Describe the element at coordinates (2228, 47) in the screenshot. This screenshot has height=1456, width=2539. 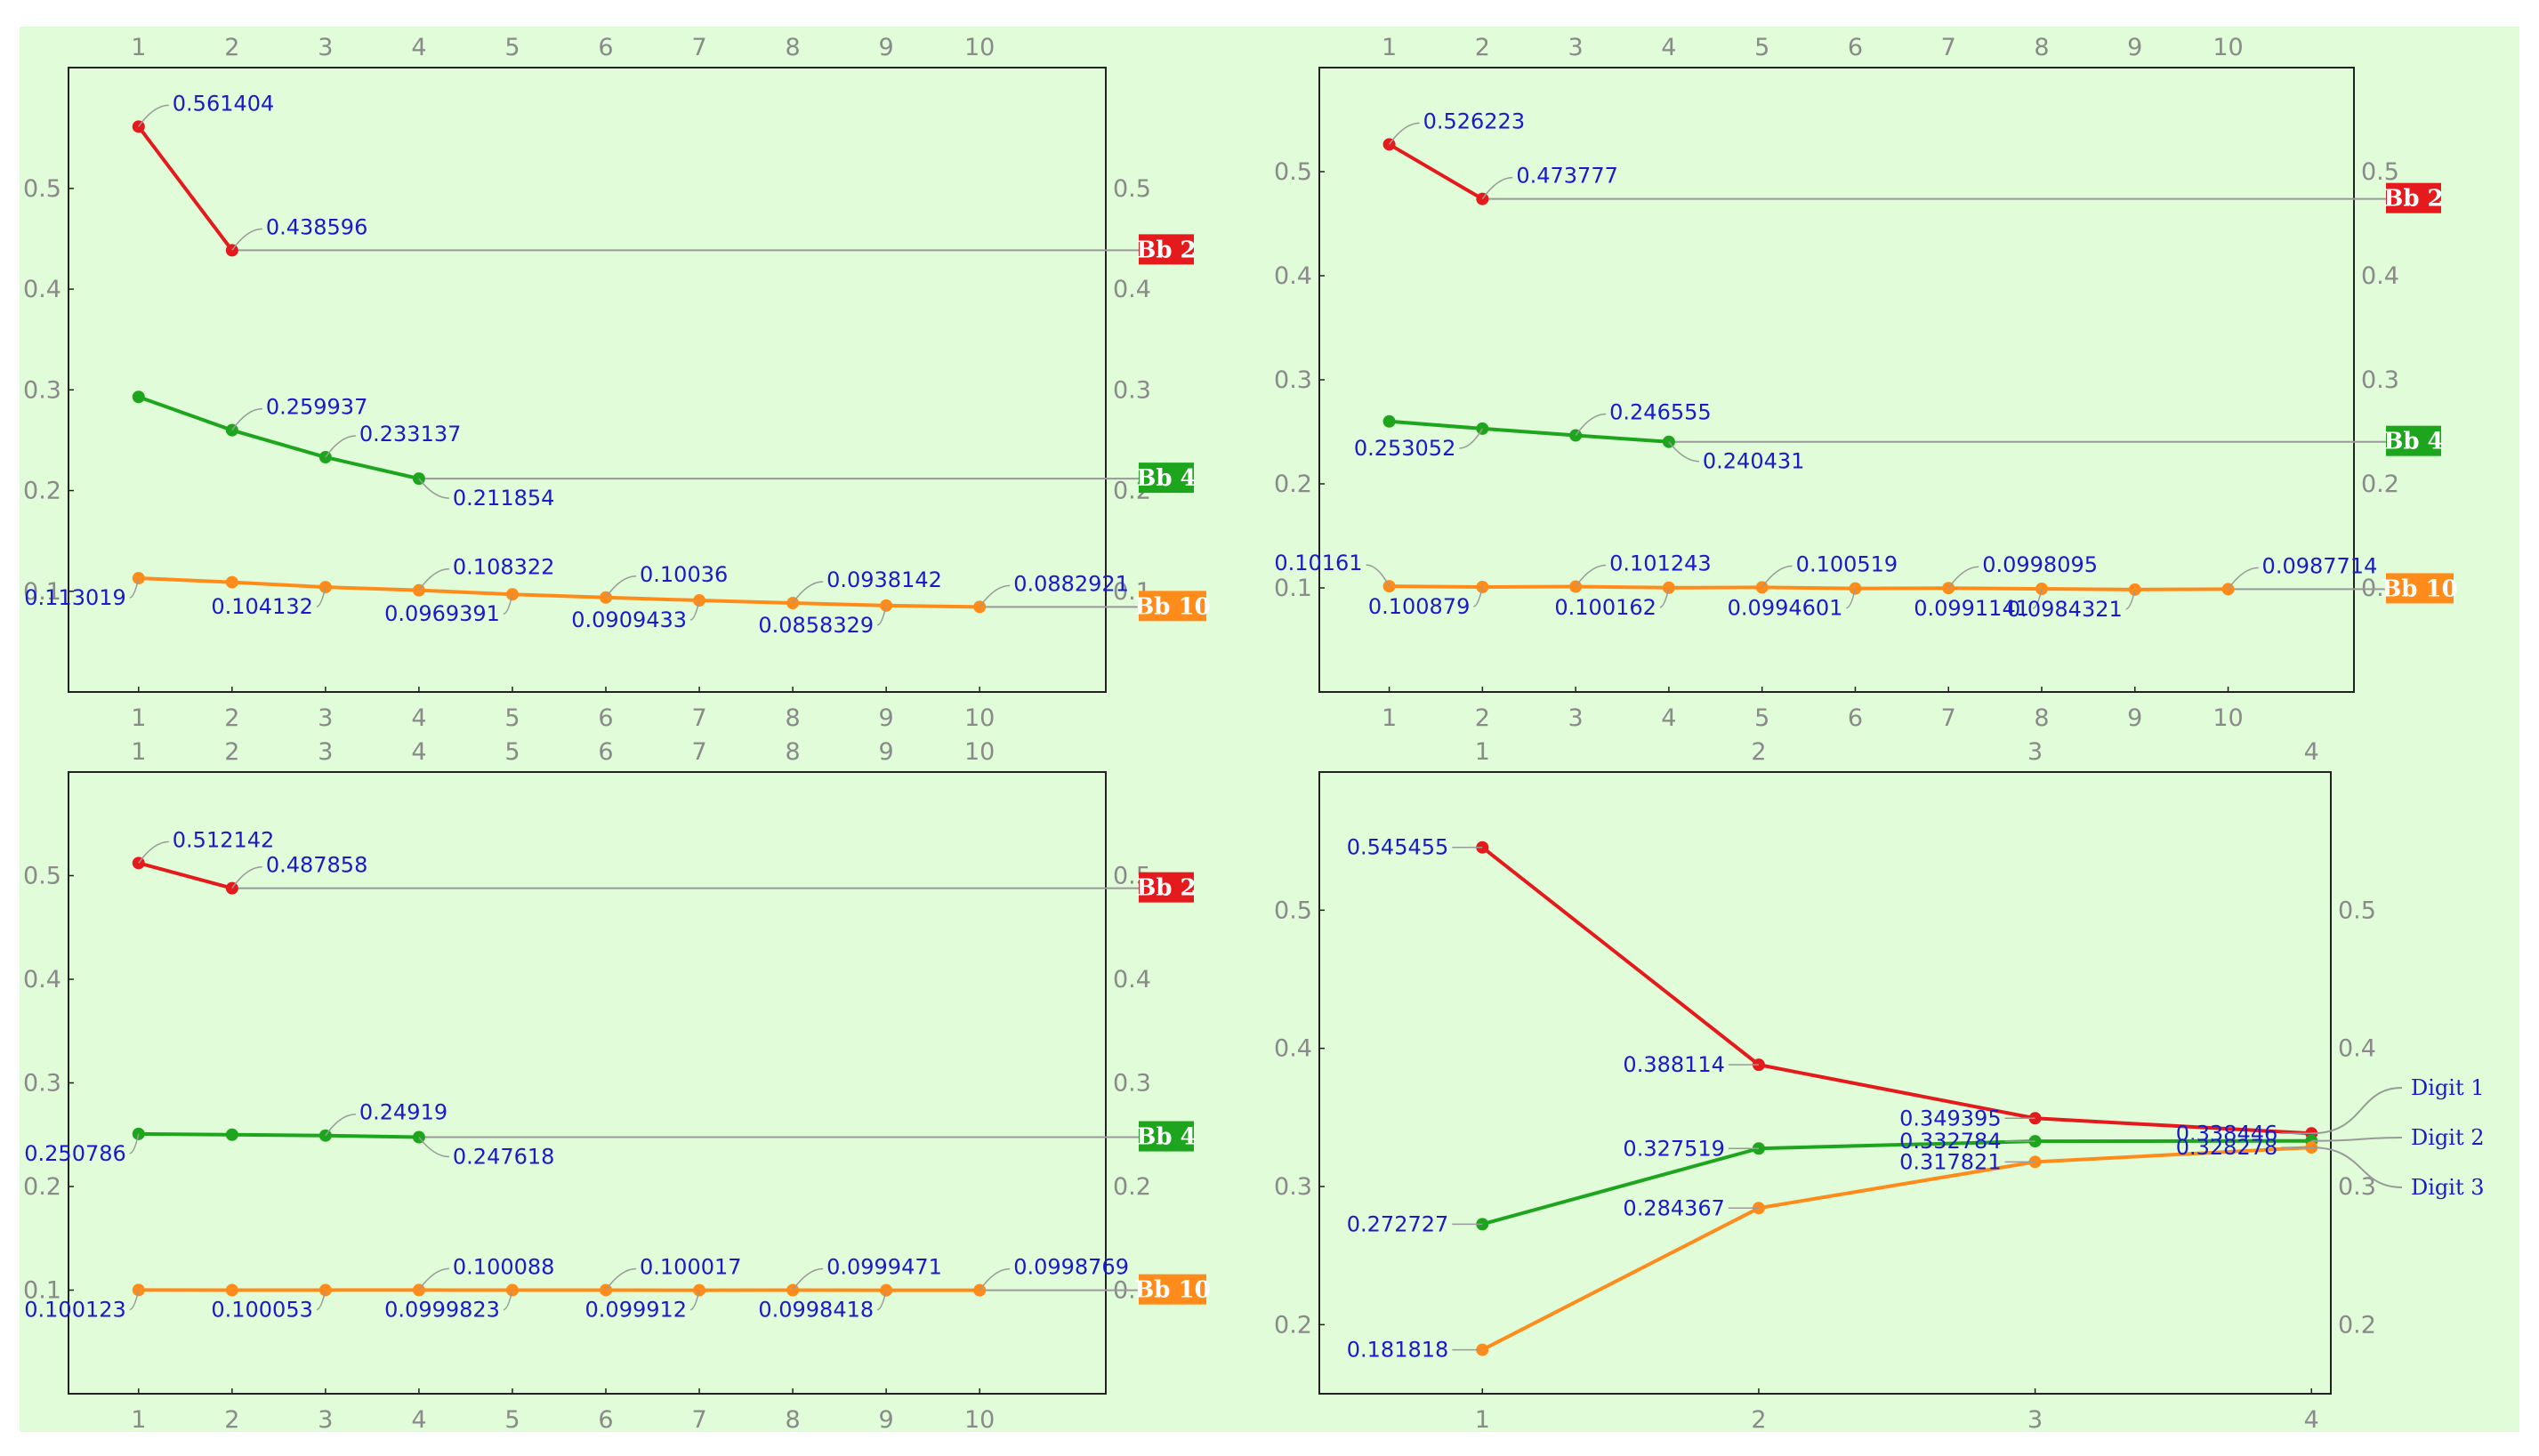
I see `x-tick-label-top: 10` at that location.